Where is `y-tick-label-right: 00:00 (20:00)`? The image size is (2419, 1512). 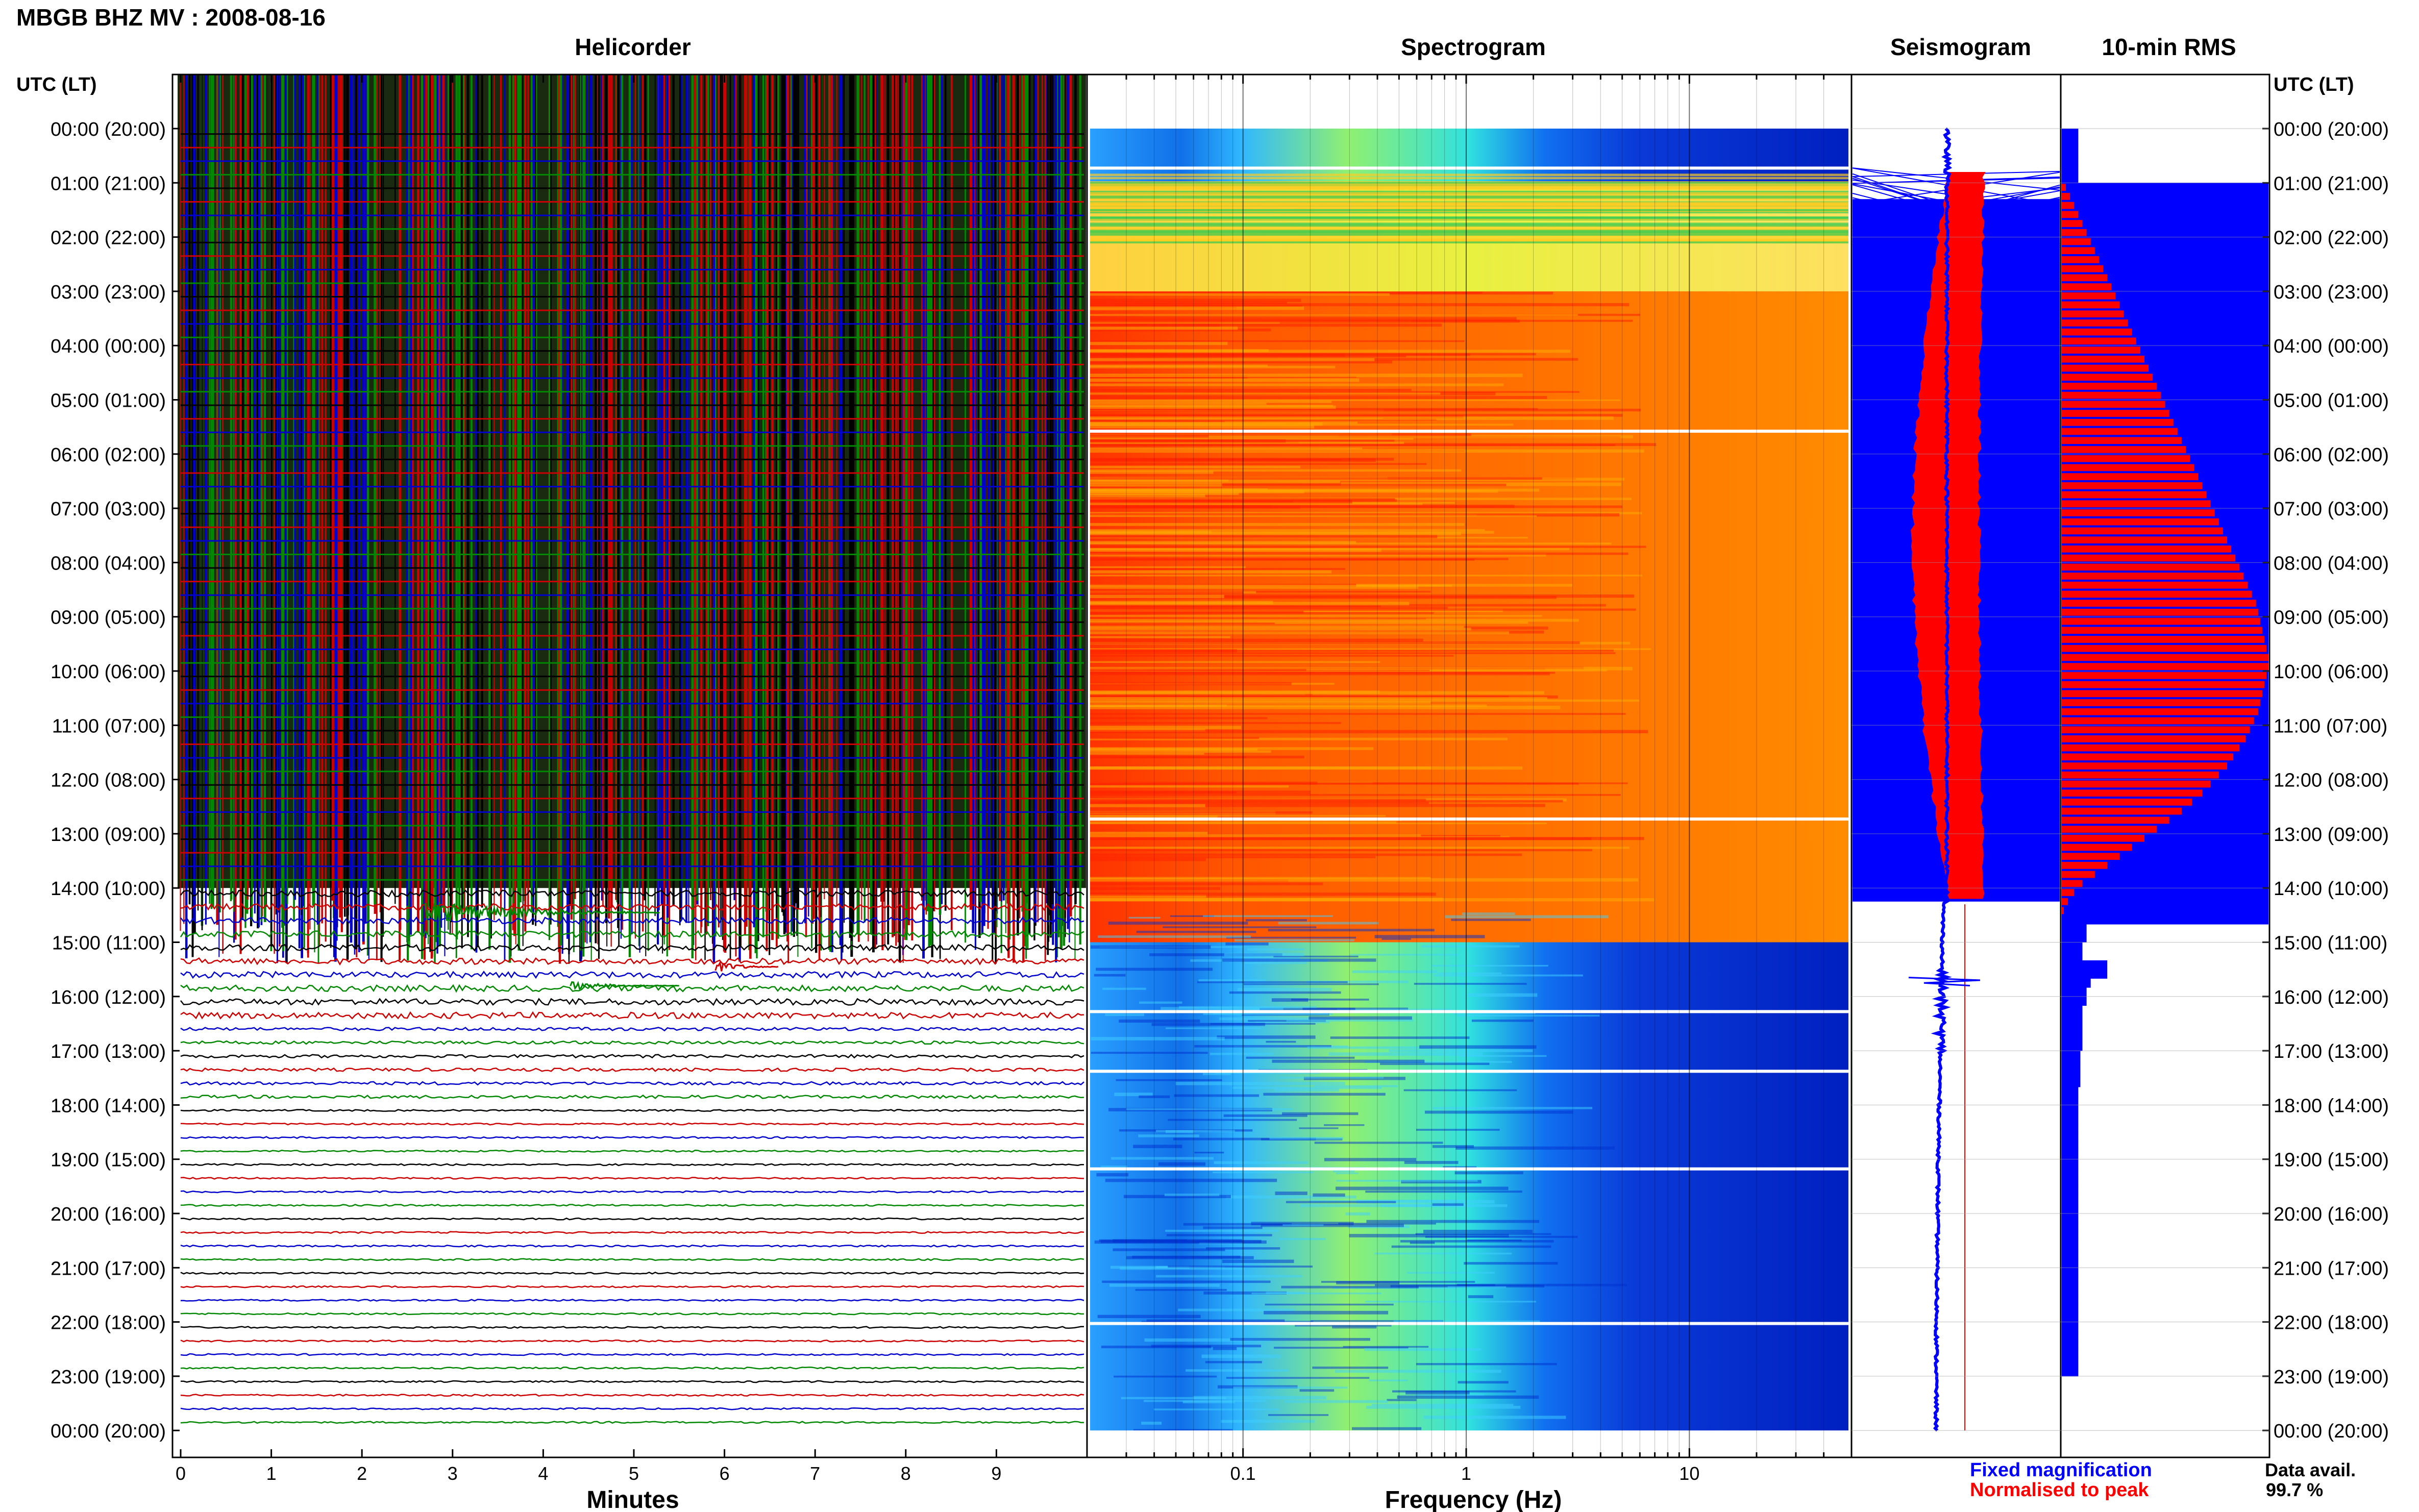
y-tick-label-right: 00:00 (20:00) is located at coordinates (2331, 1431).